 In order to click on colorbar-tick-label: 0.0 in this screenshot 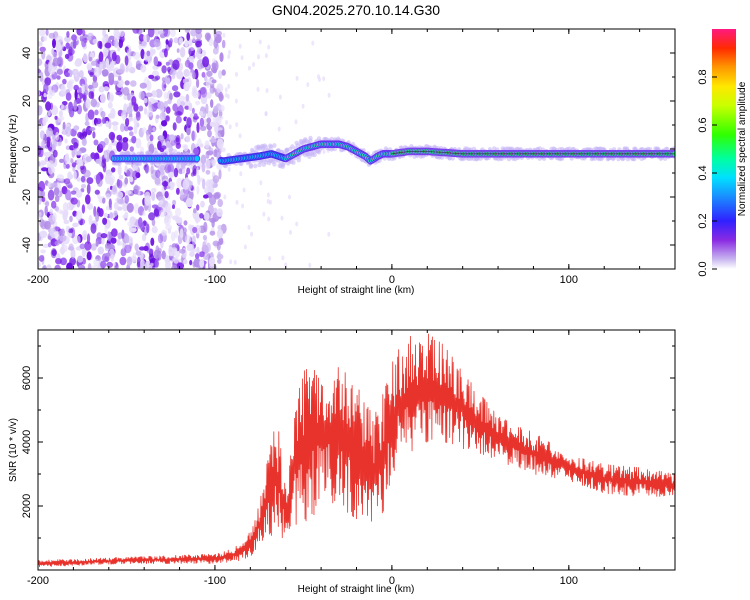, I will do `click(703, 268)`.